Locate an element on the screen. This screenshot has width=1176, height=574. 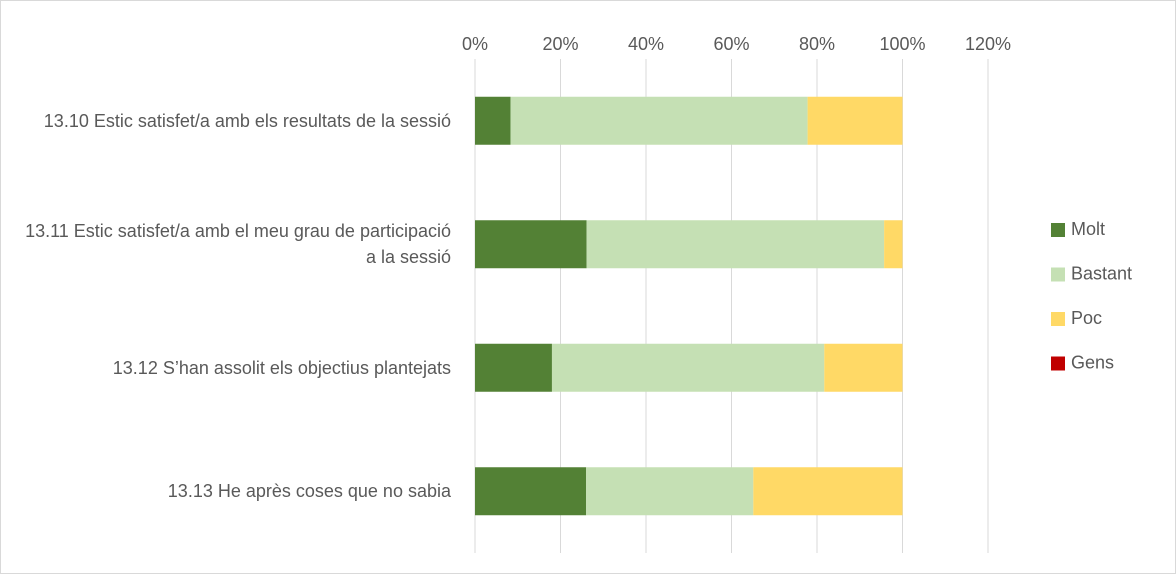
x-tick-label: 120% is located at coordinates (988, 44).